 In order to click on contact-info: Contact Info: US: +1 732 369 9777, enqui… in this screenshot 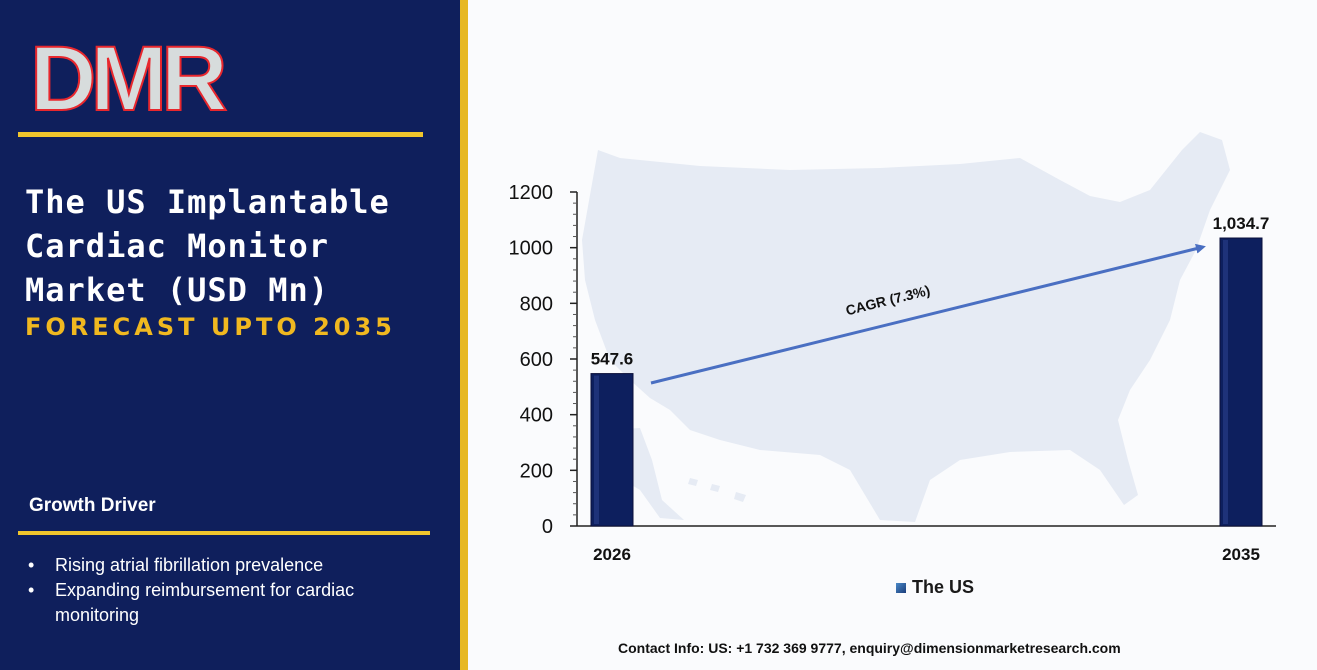, I will do `click(869, 648)`.